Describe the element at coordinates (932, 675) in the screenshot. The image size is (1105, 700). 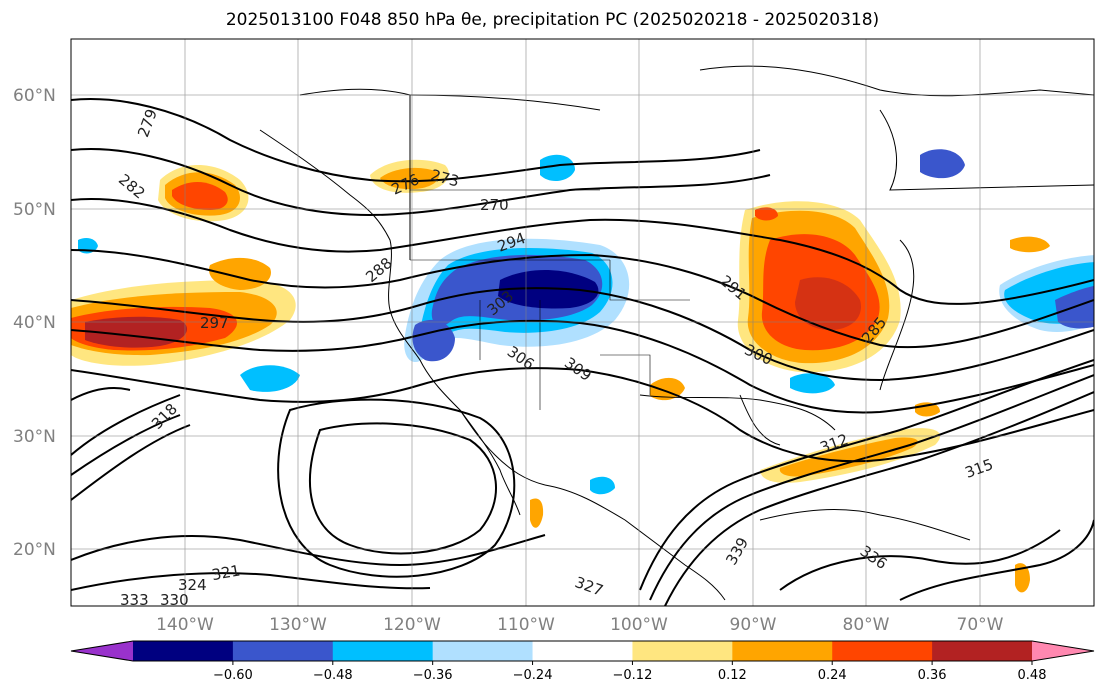
I see `colorbar-tick-label: 0.36` at that location.